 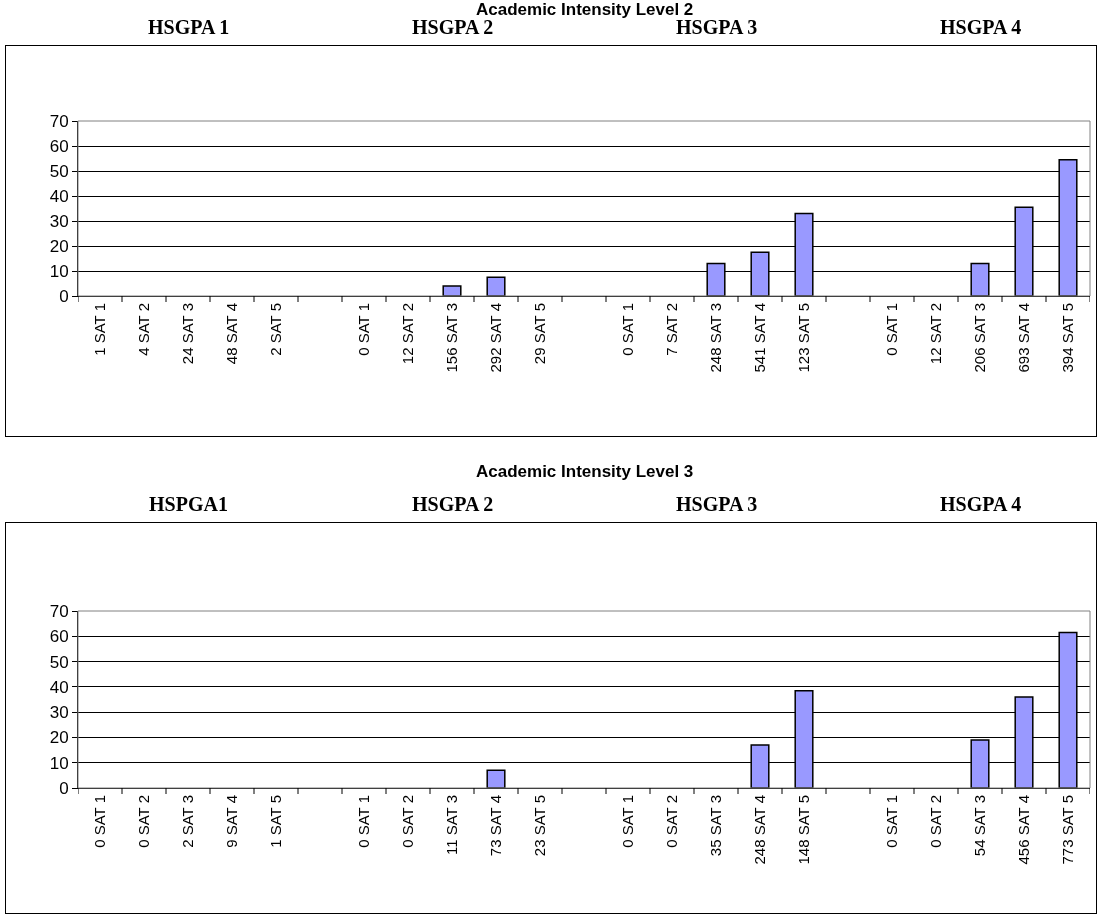 I want to click on x-tick-label: 48 SAT 4, so click(x=231, y=334).